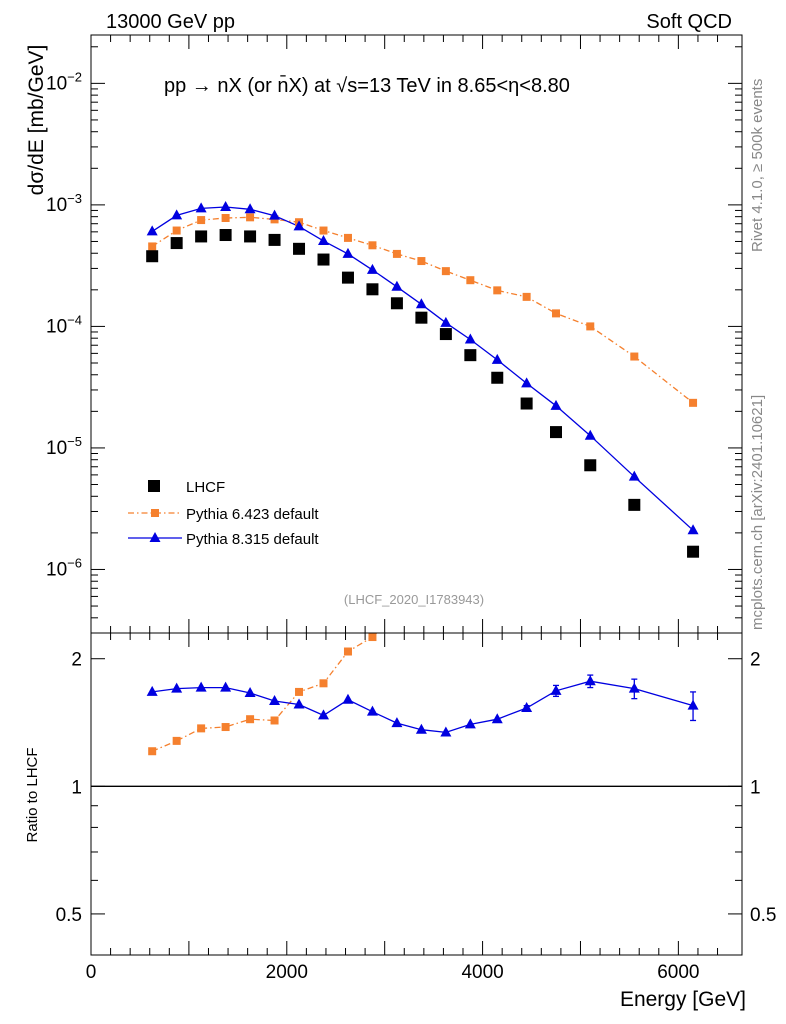 This screenshot has height=1024, width=786. What do you see at coordinates (32, 794) in the screenshot?
I see `ratio-y-axis-title: Ratio to LHCF` at bounding box center [32, 794].